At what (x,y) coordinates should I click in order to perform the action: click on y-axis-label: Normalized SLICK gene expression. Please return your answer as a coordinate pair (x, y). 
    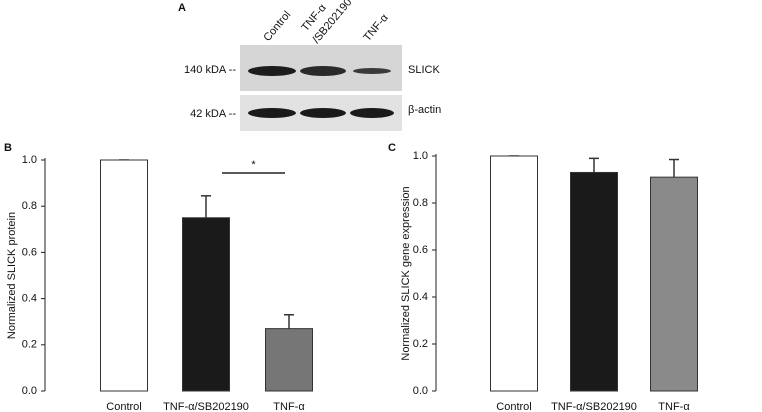
    Looking at the image, I should click on (406, 273).